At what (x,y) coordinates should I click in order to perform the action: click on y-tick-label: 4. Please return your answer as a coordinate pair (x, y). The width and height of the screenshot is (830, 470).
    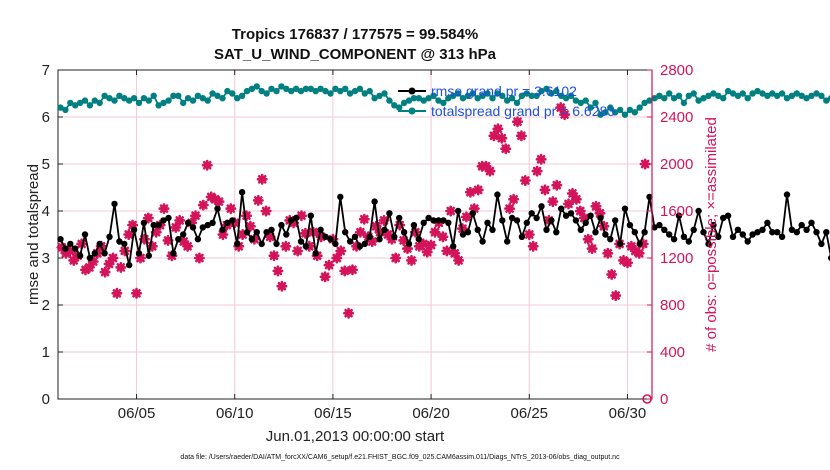
    Looking at the image, I should click on (46, 211).